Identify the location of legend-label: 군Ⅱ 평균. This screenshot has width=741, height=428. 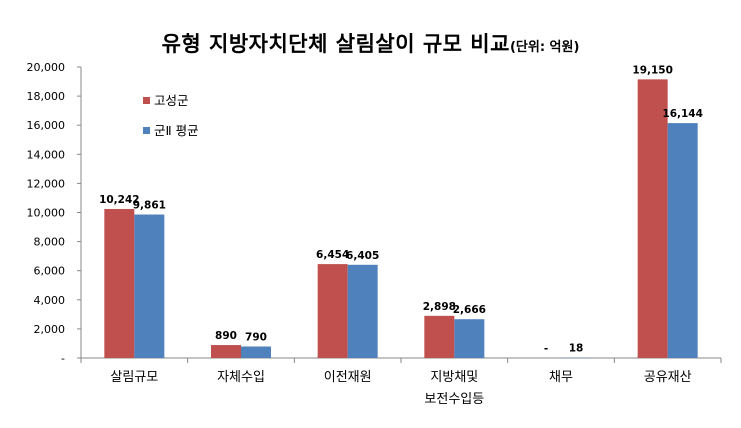
(176, 130).